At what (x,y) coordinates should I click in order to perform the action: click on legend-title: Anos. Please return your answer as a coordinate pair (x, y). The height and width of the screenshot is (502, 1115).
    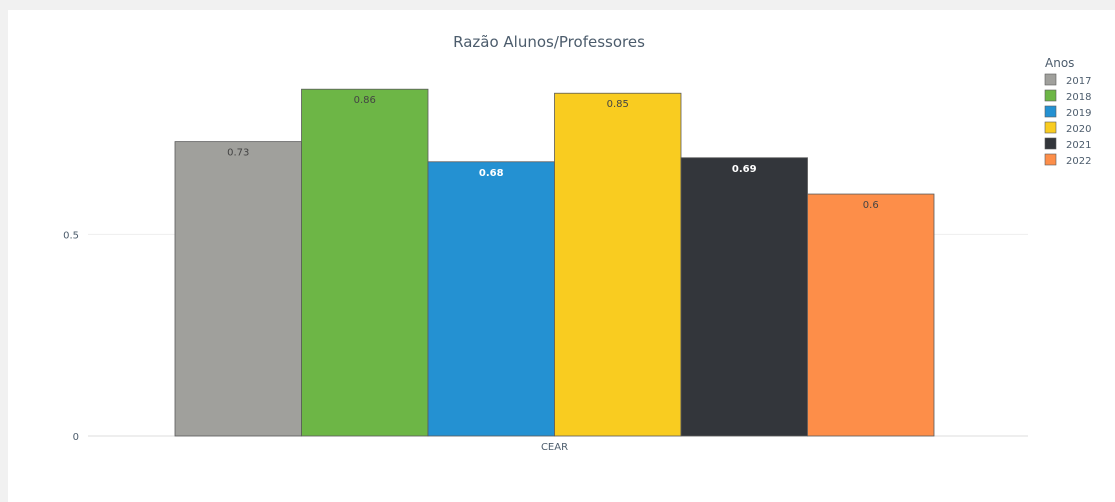
    Looking at the image, I should click on (1059, 63).